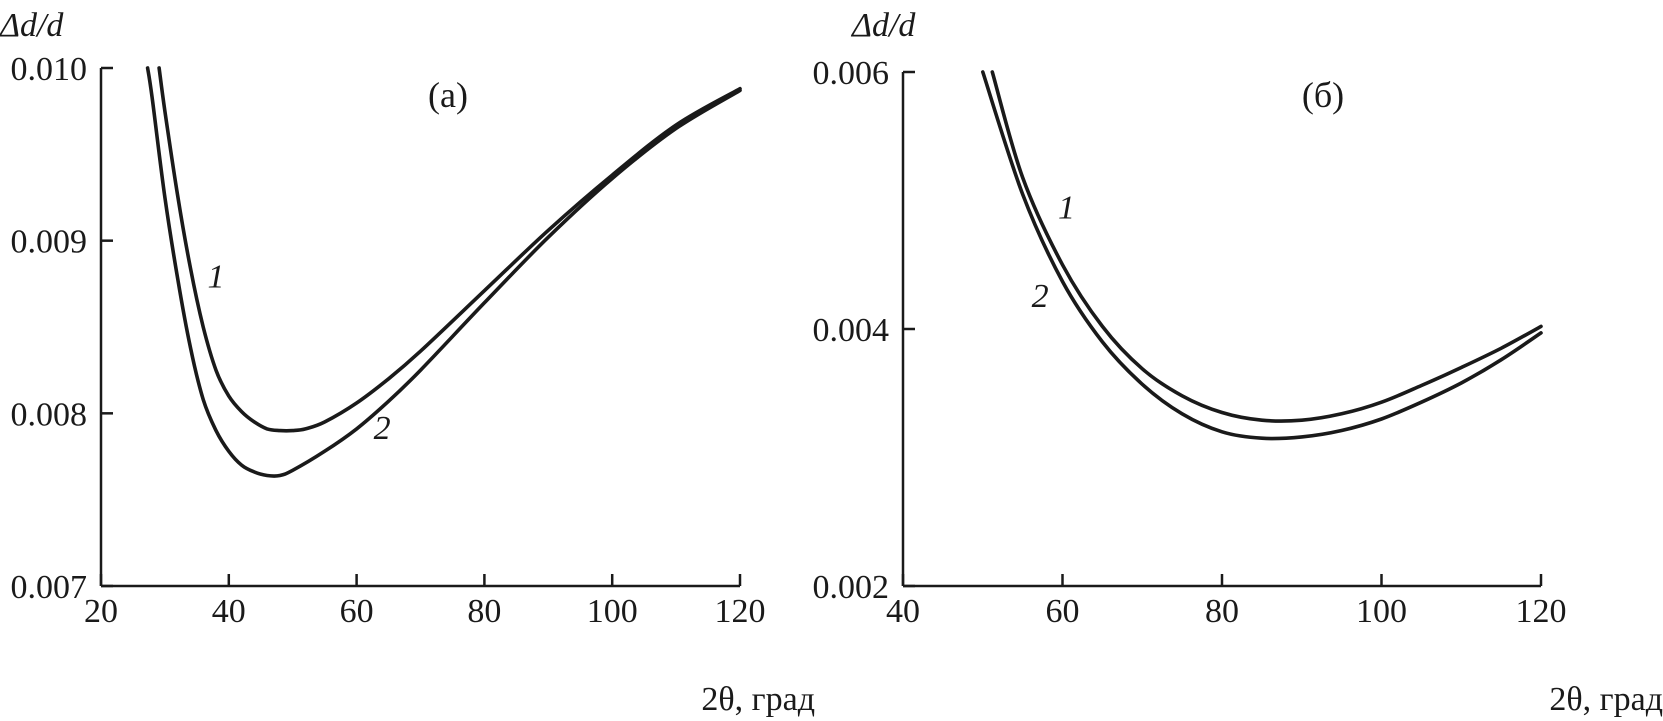 The width and height of the screenshot is (1663, 721). I want to click on x-tick-label: 20, so click(101, 611).